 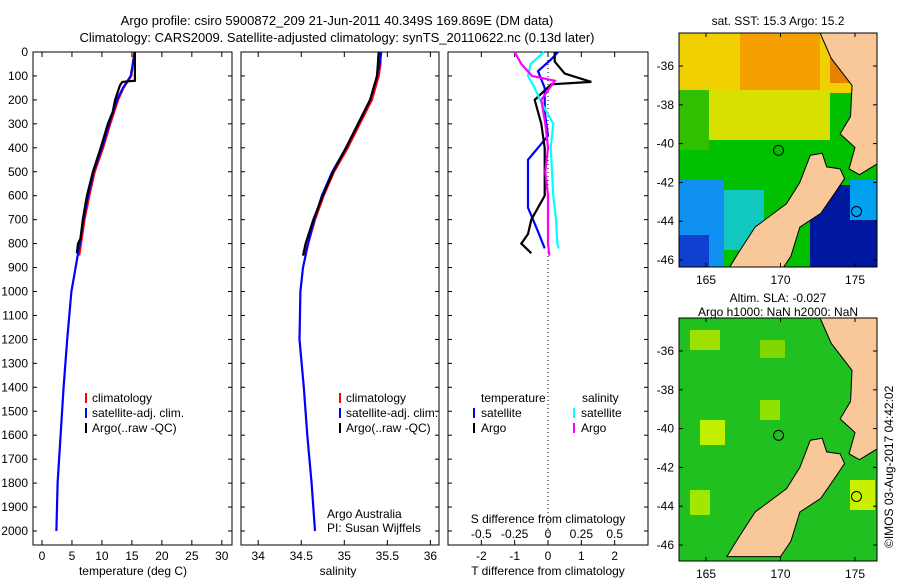 What do you see at coordinates (548, 519) in the screenshot?
I see `s-difference-axis-label: S difference from climatology` at bounding box center [548, 519].